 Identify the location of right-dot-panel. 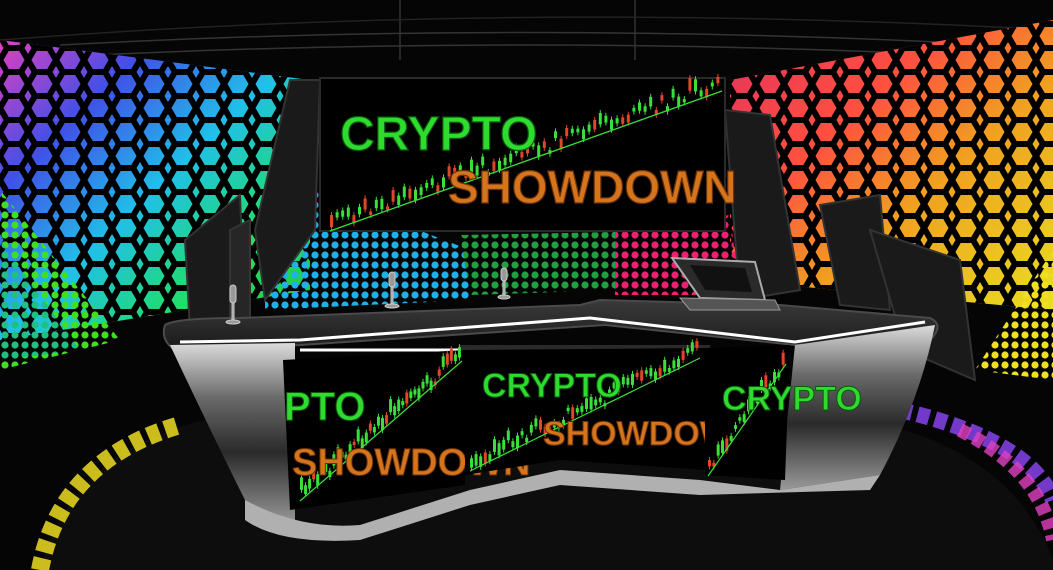
(1014, 315).